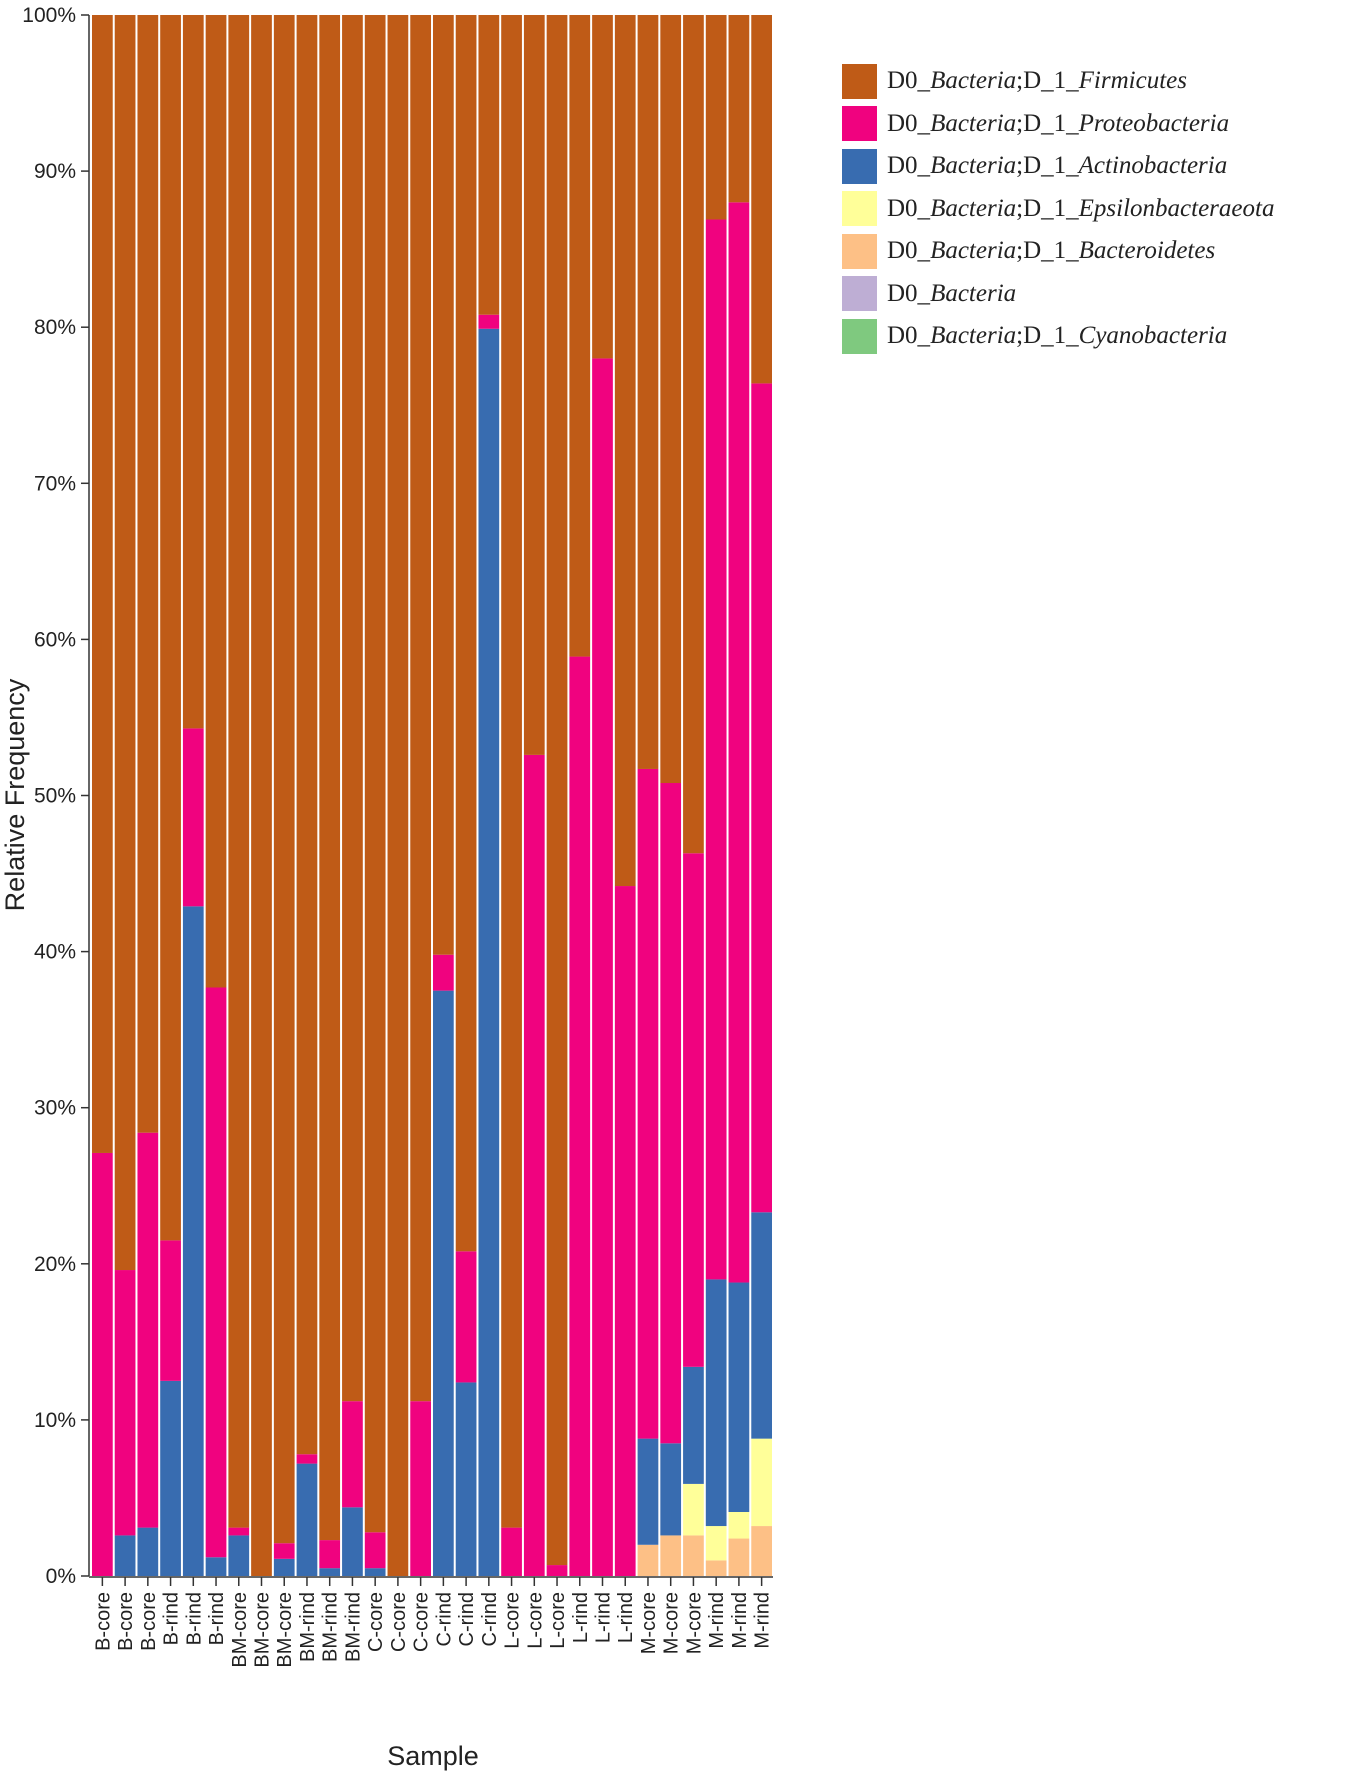 This screenshot has width=1355, height=1775. What do you see at coordinates (285, 1630) in the screenshot?
I see `x-tick-label: BM-core` at bounding box center [285, 1630].